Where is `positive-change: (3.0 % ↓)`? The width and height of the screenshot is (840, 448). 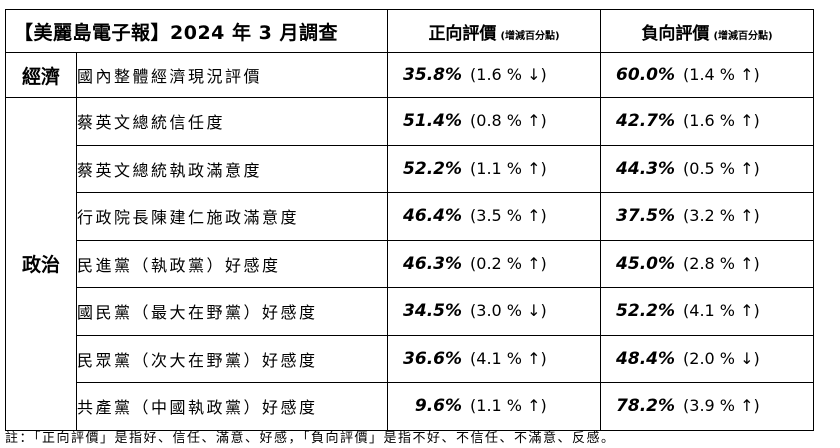
positive-change: (3.0 % ↓) is located at coordinates (508, 311).